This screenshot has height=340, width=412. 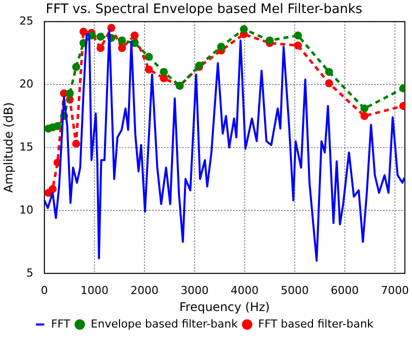 What do you see at coordinates (394, 290) in the screenshot?
I see `x-tick-label: 7000` at bounding box center [394, 290].